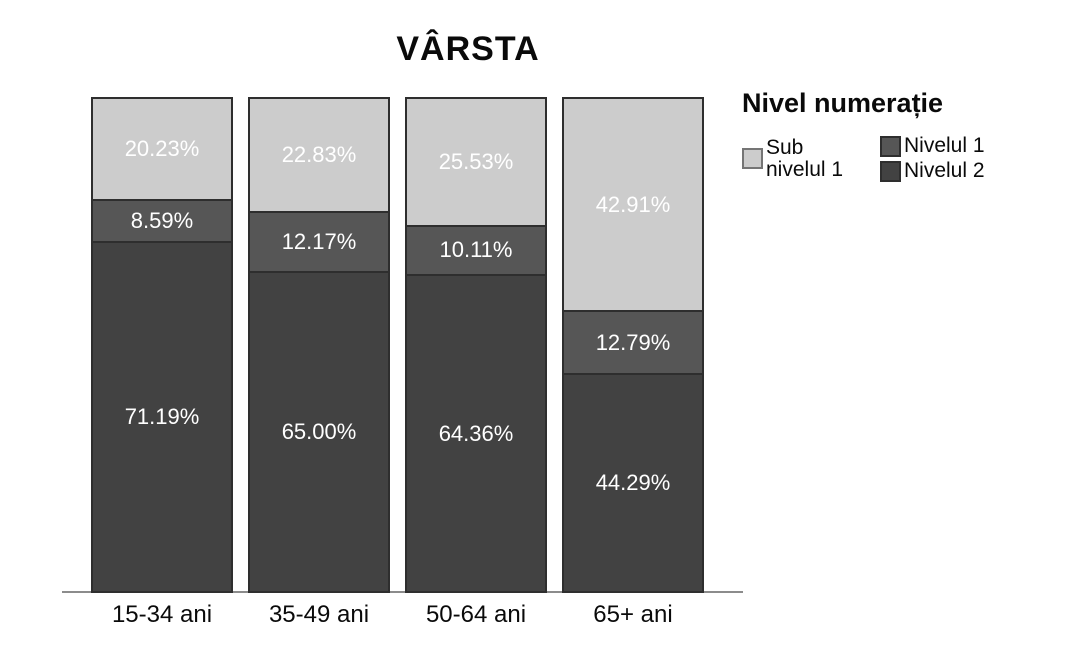 The image size is (1079, 662). What do you see at coordinates (633, 614) in the screenshot?
I see `x-axis-label: 65+ ani` at bounding box center [633, 614].